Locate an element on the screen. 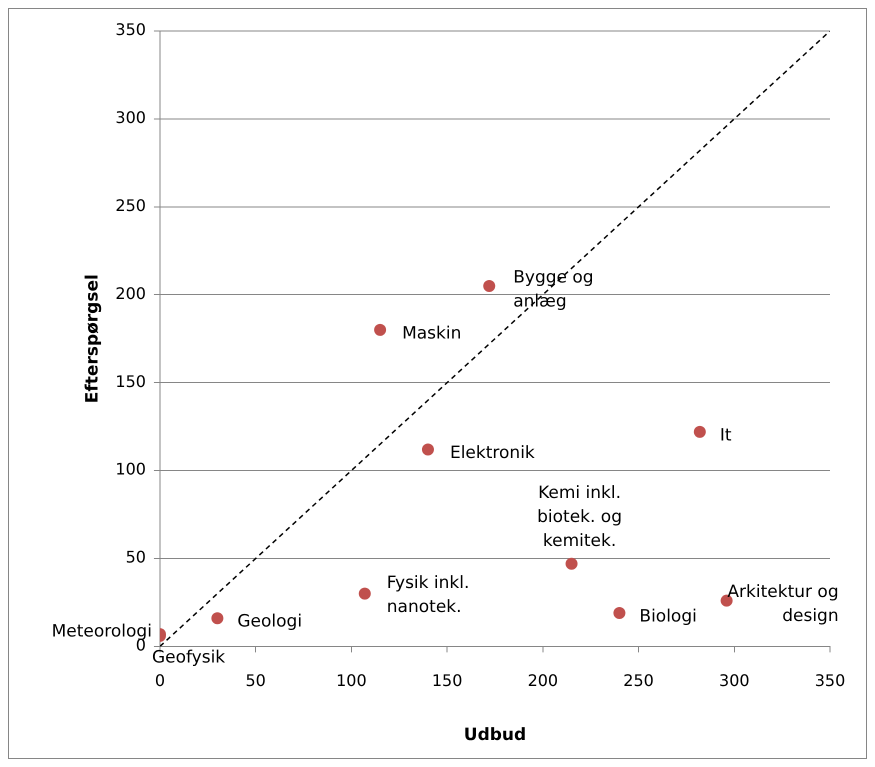 This screenshot has width=875, height=767. y-tick-label: 50 is located at coordinates (136, 557).